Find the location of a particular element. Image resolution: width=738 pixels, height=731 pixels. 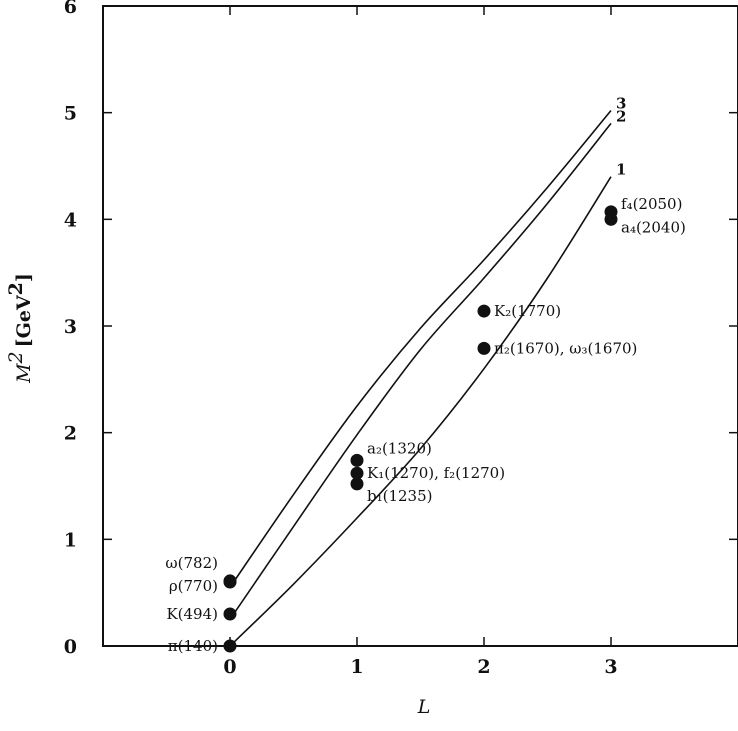

y-axis-title: M2[GeV2] is located at coordinates (20, 328).